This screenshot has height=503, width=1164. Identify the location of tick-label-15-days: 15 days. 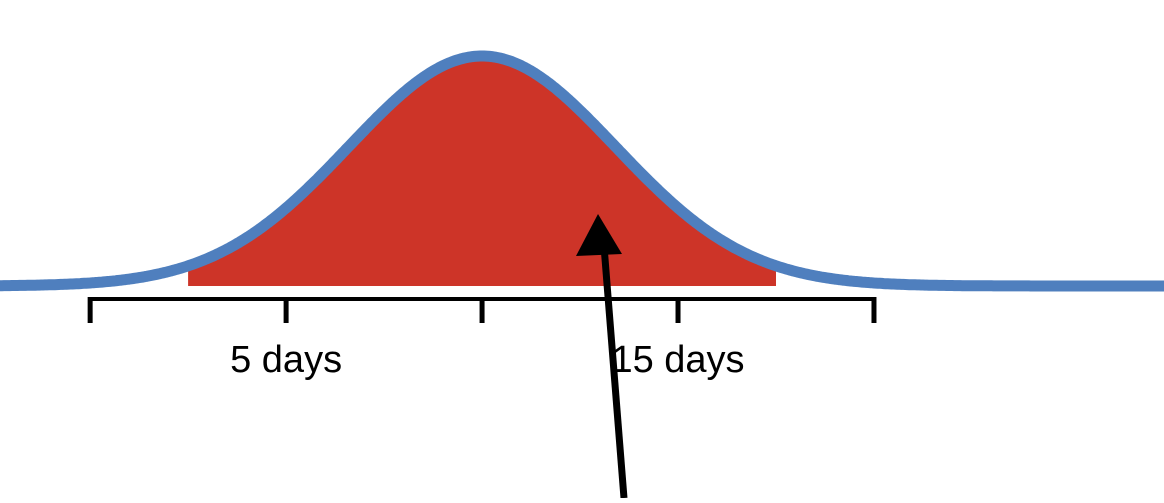
(677, 360).